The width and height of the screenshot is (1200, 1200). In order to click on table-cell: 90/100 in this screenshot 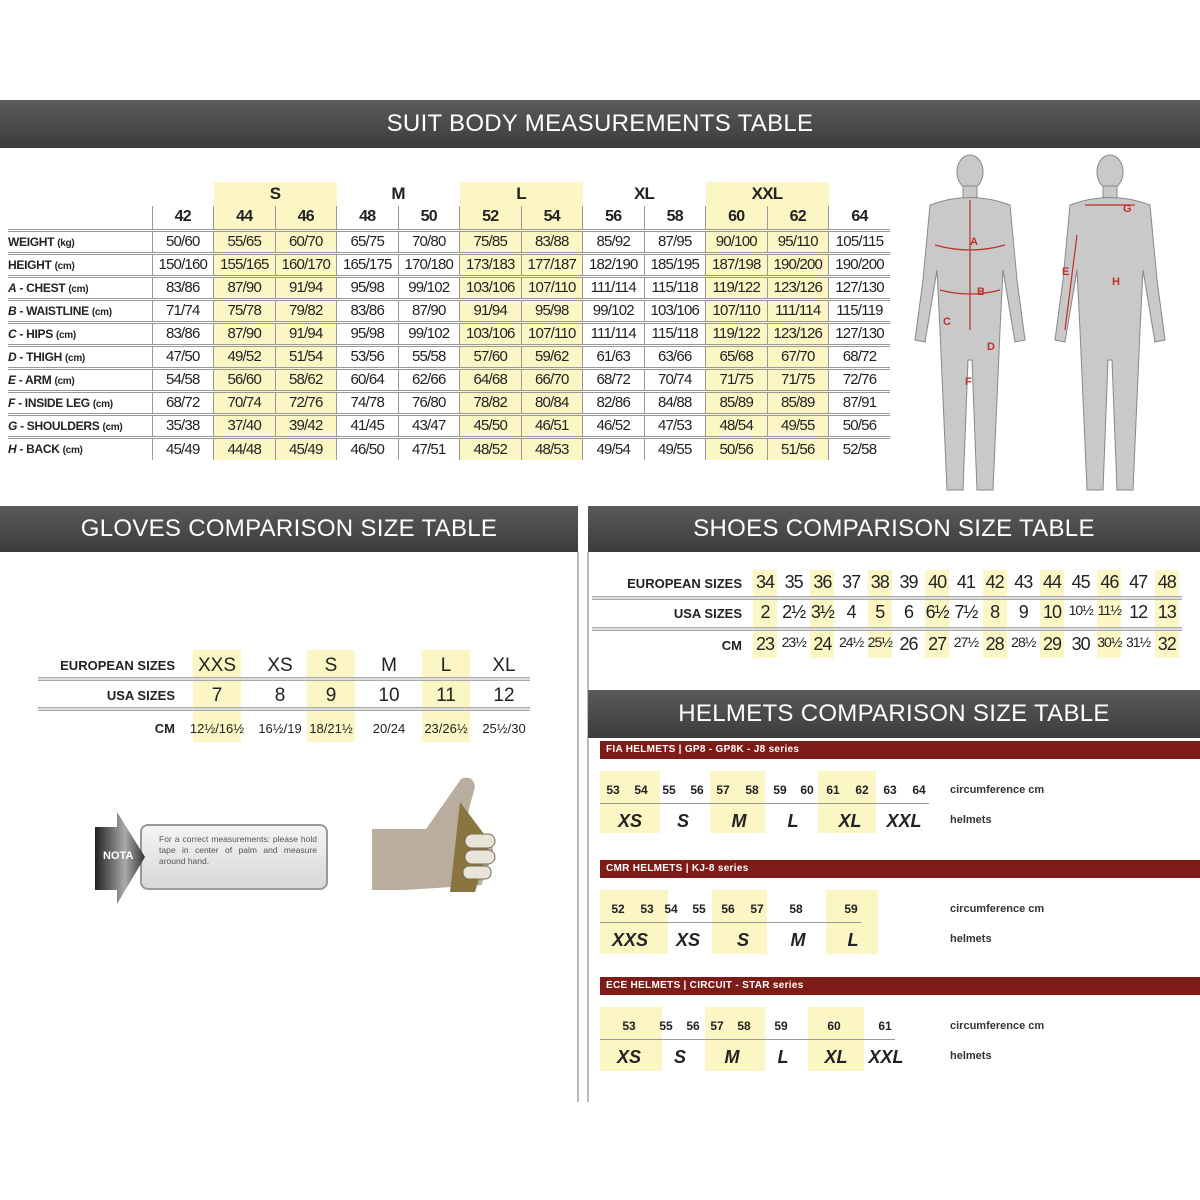, I will do `click(736, 240)`.